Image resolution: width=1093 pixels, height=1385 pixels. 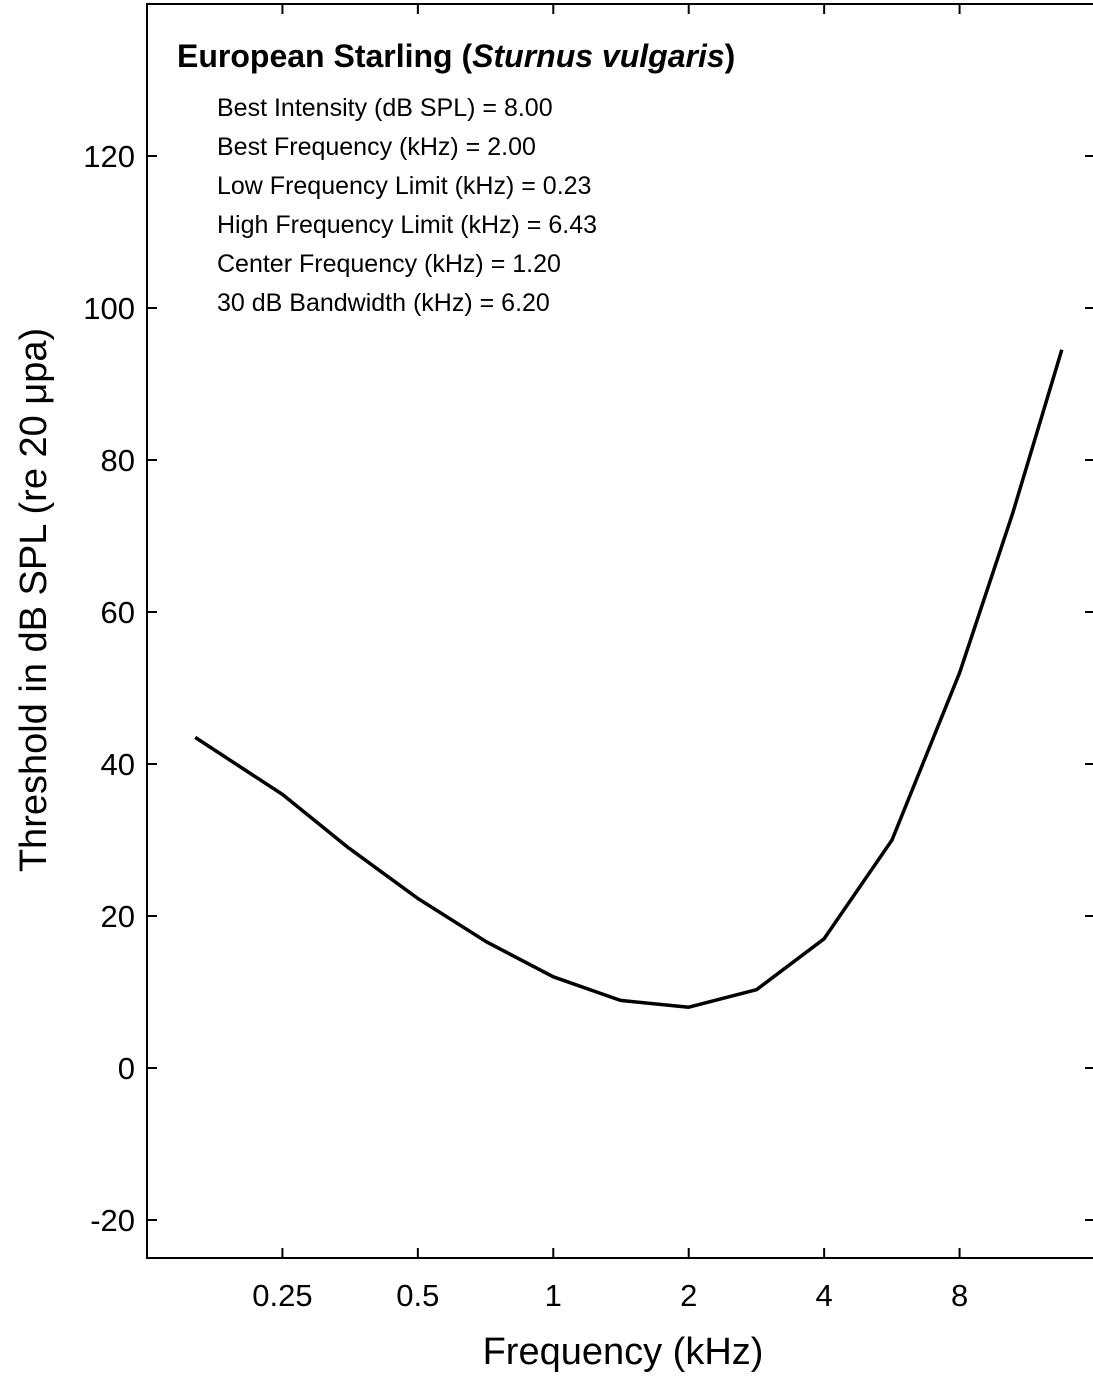 What do you see at coordinates (118, 612) in the screenshot?
I see `y-tick-label: 60` at bounding box center [118, 612].